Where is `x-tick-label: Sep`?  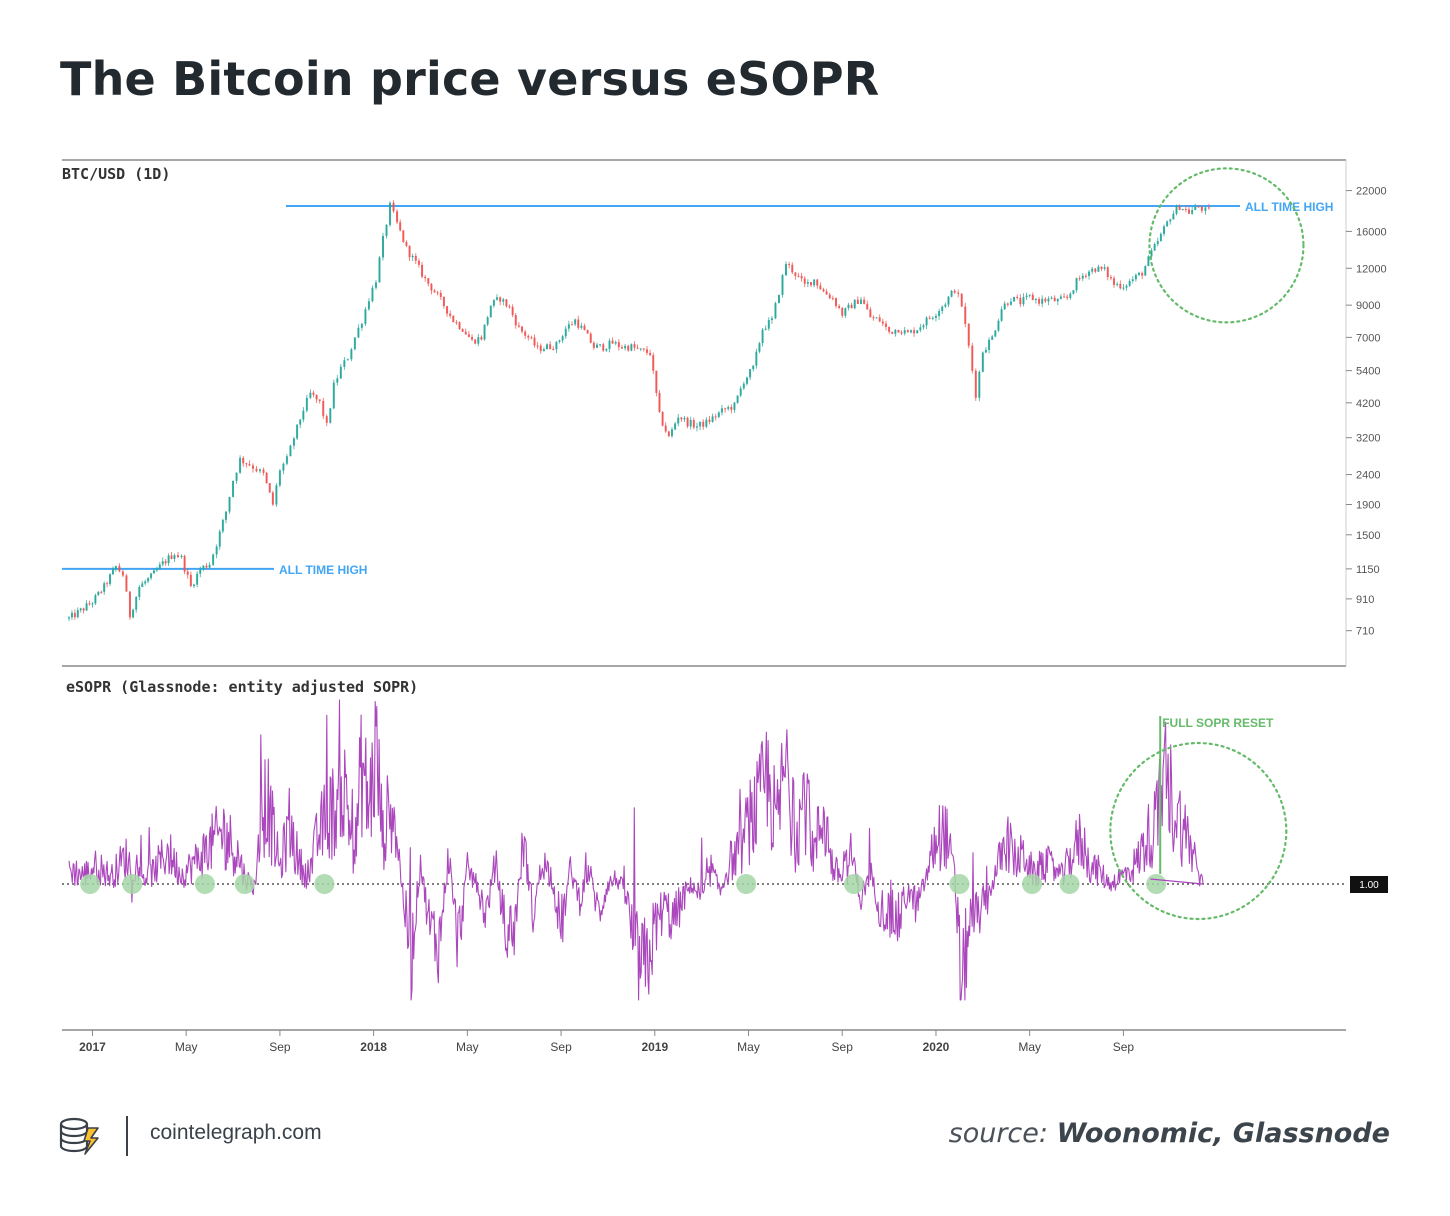
x-tick-label: Sep is located at coordinates (280, 1047).